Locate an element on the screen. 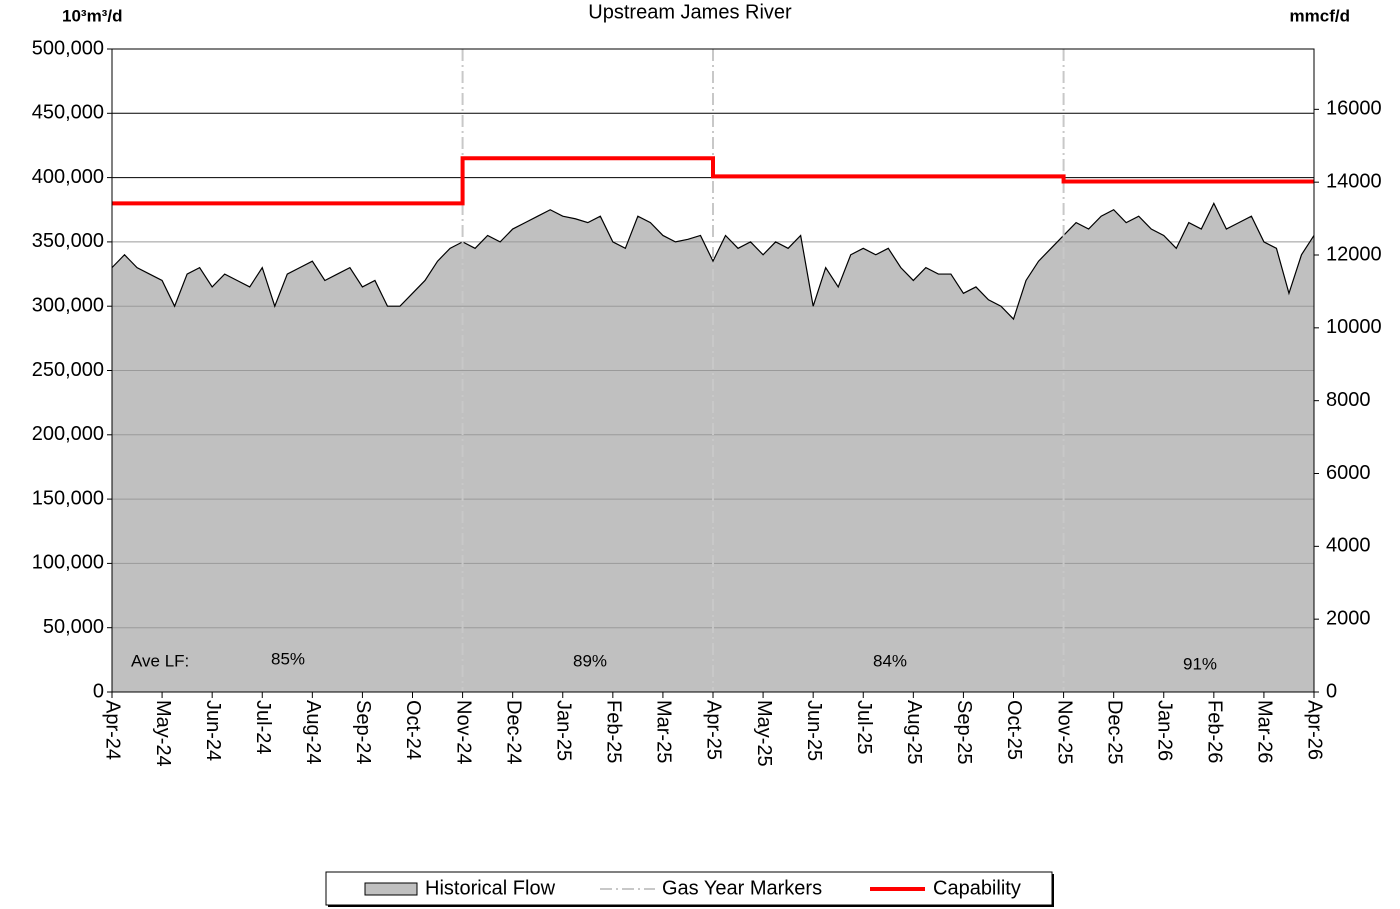 The width and height of the screenshot is (1400, 909). y2-tick-label: 6000 is located at coordinates (1348, 473).